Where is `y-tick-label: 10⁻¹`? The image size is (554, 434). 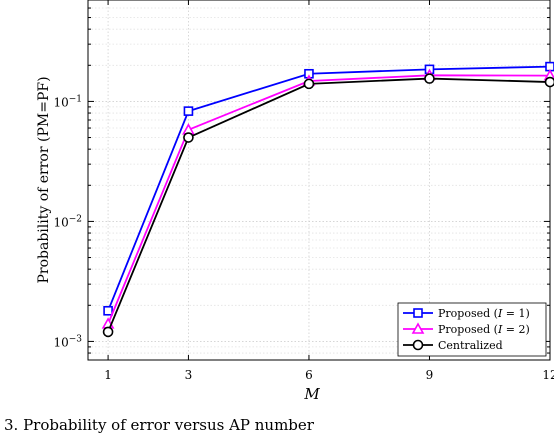 y-tick-label: 10⁻¹ is located at coordinates (67, 101).